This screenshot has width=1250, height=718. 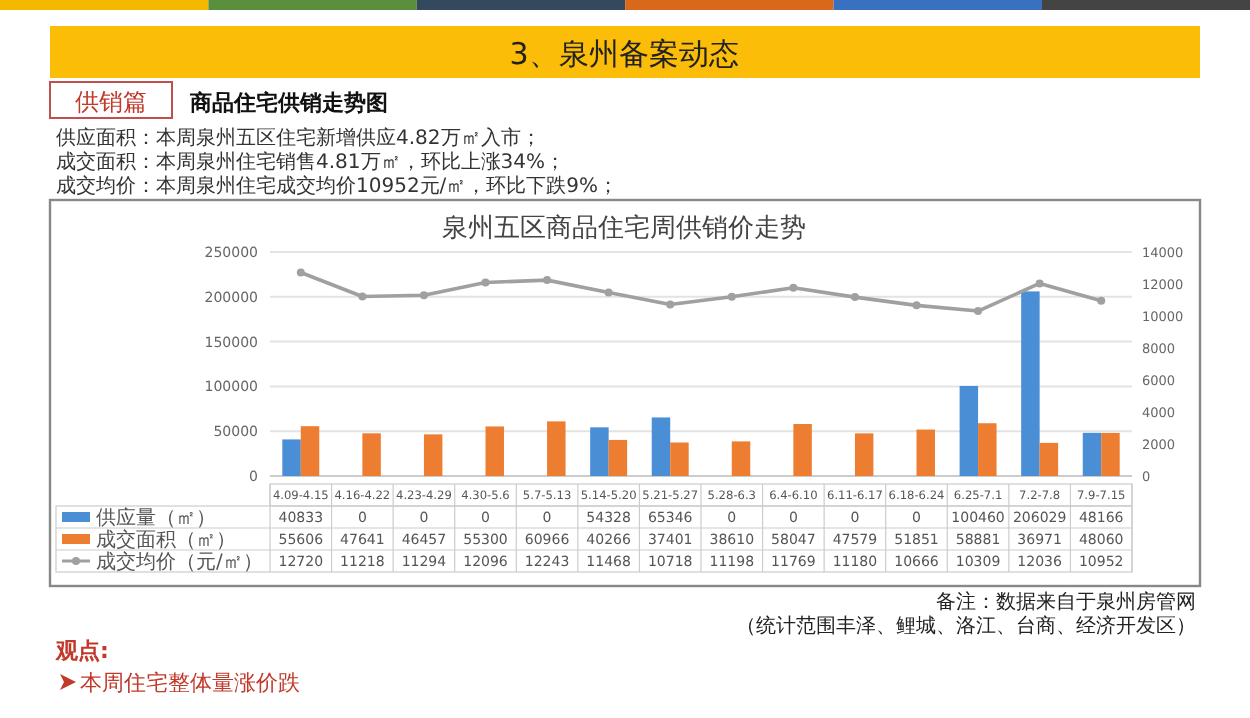 I want to click on chart-title: 泉州五区商品住宅周供销价走势, so click(x=624, y=228).